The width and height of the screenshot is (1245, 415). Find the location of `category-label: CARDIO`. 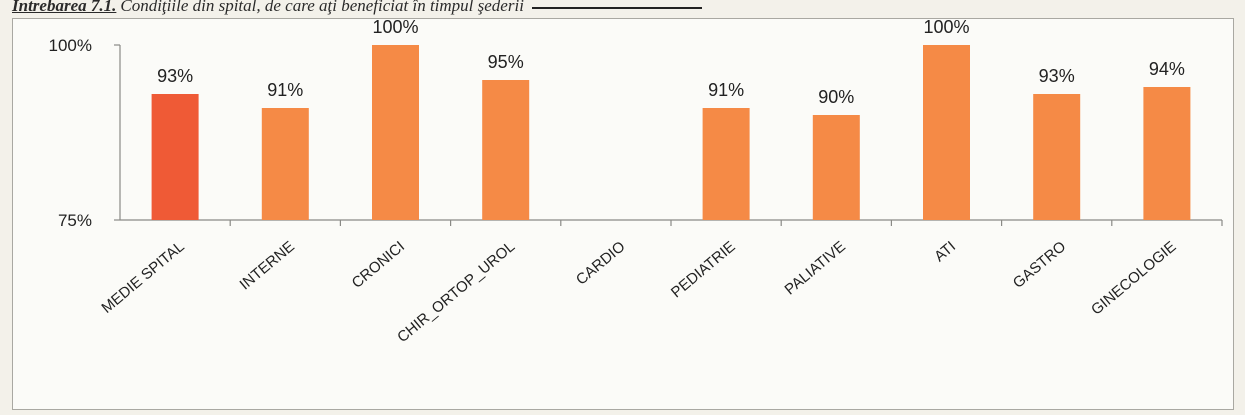

category-label: CARDIO is located at coordinates (601, 263).